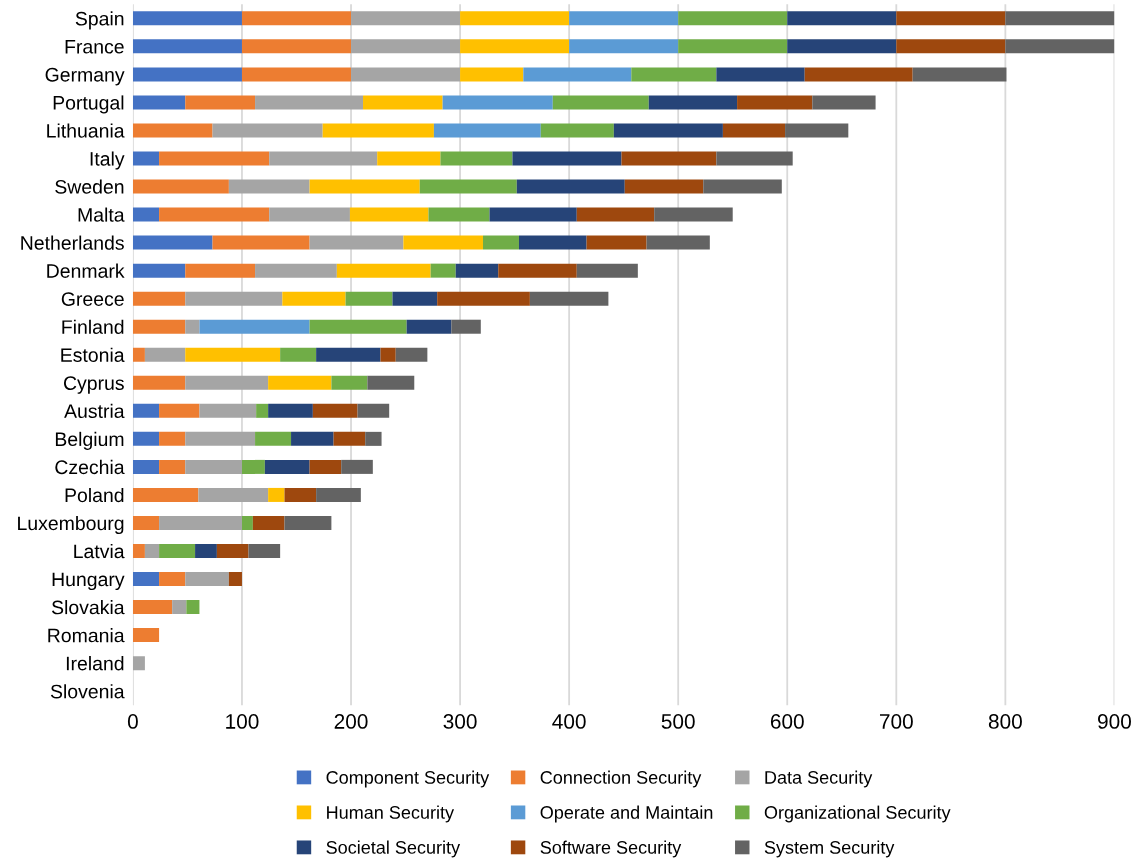  I want to click on y-tick-label: Germany, so click(85, 76).